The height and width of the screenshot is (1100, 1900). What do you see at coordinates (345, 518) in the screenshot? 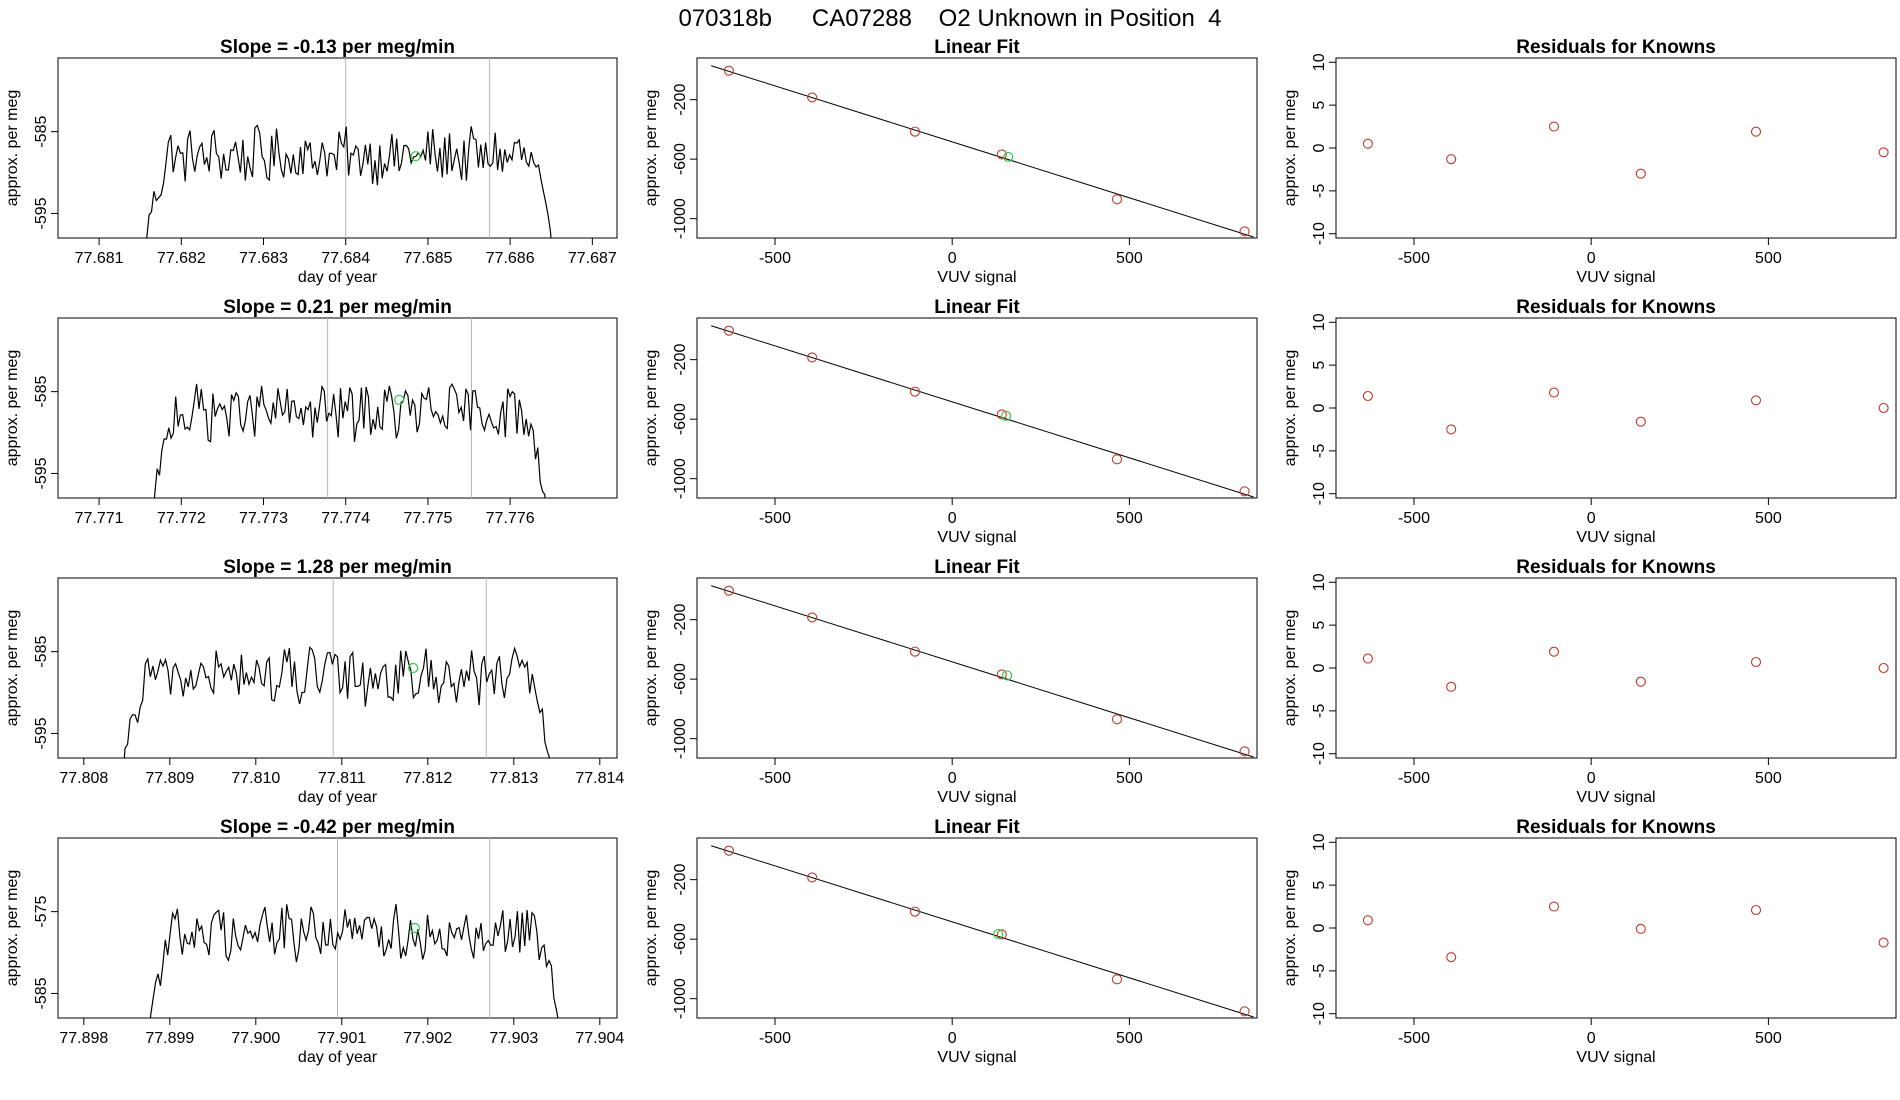
I see `x-tick-label: 77.774` at bounding box center [345, 518].